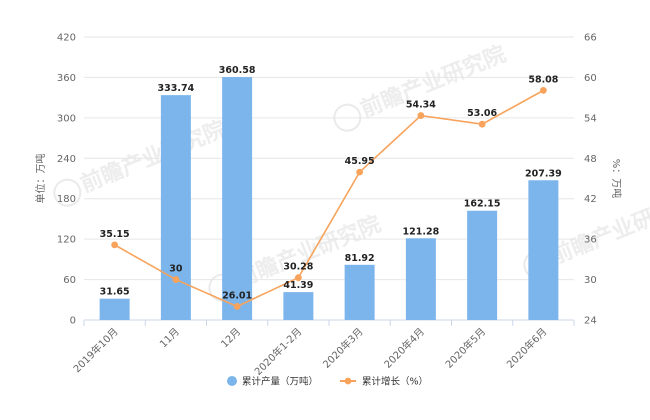 This screenshot has height=420, width=650. What do you see at coordinates (298, 267) in the screenshot?
I see `line-value-label: 30.28` at bounding box center [298, 267].